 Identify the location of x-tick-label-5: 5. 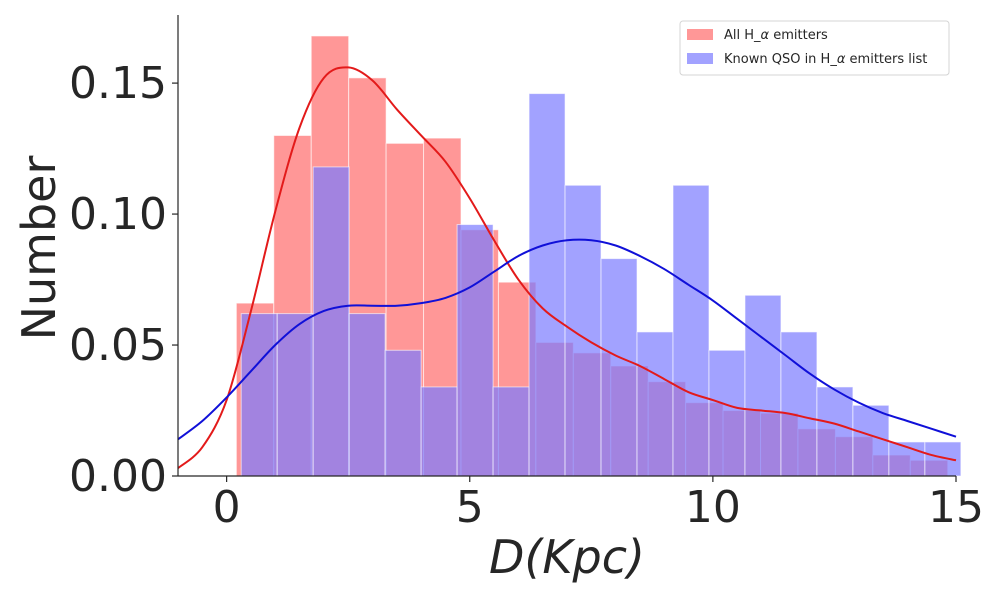
(470, 507).